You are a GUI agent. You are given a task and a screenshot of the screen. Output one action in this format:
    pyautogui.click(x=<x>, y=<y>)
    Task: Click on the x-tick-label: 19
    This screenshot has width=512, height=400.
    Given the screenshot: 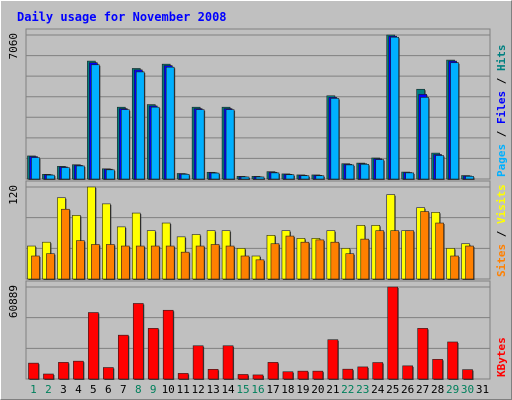 What is the action you would take?
    pyautogui.click(x=302, y=389)
    